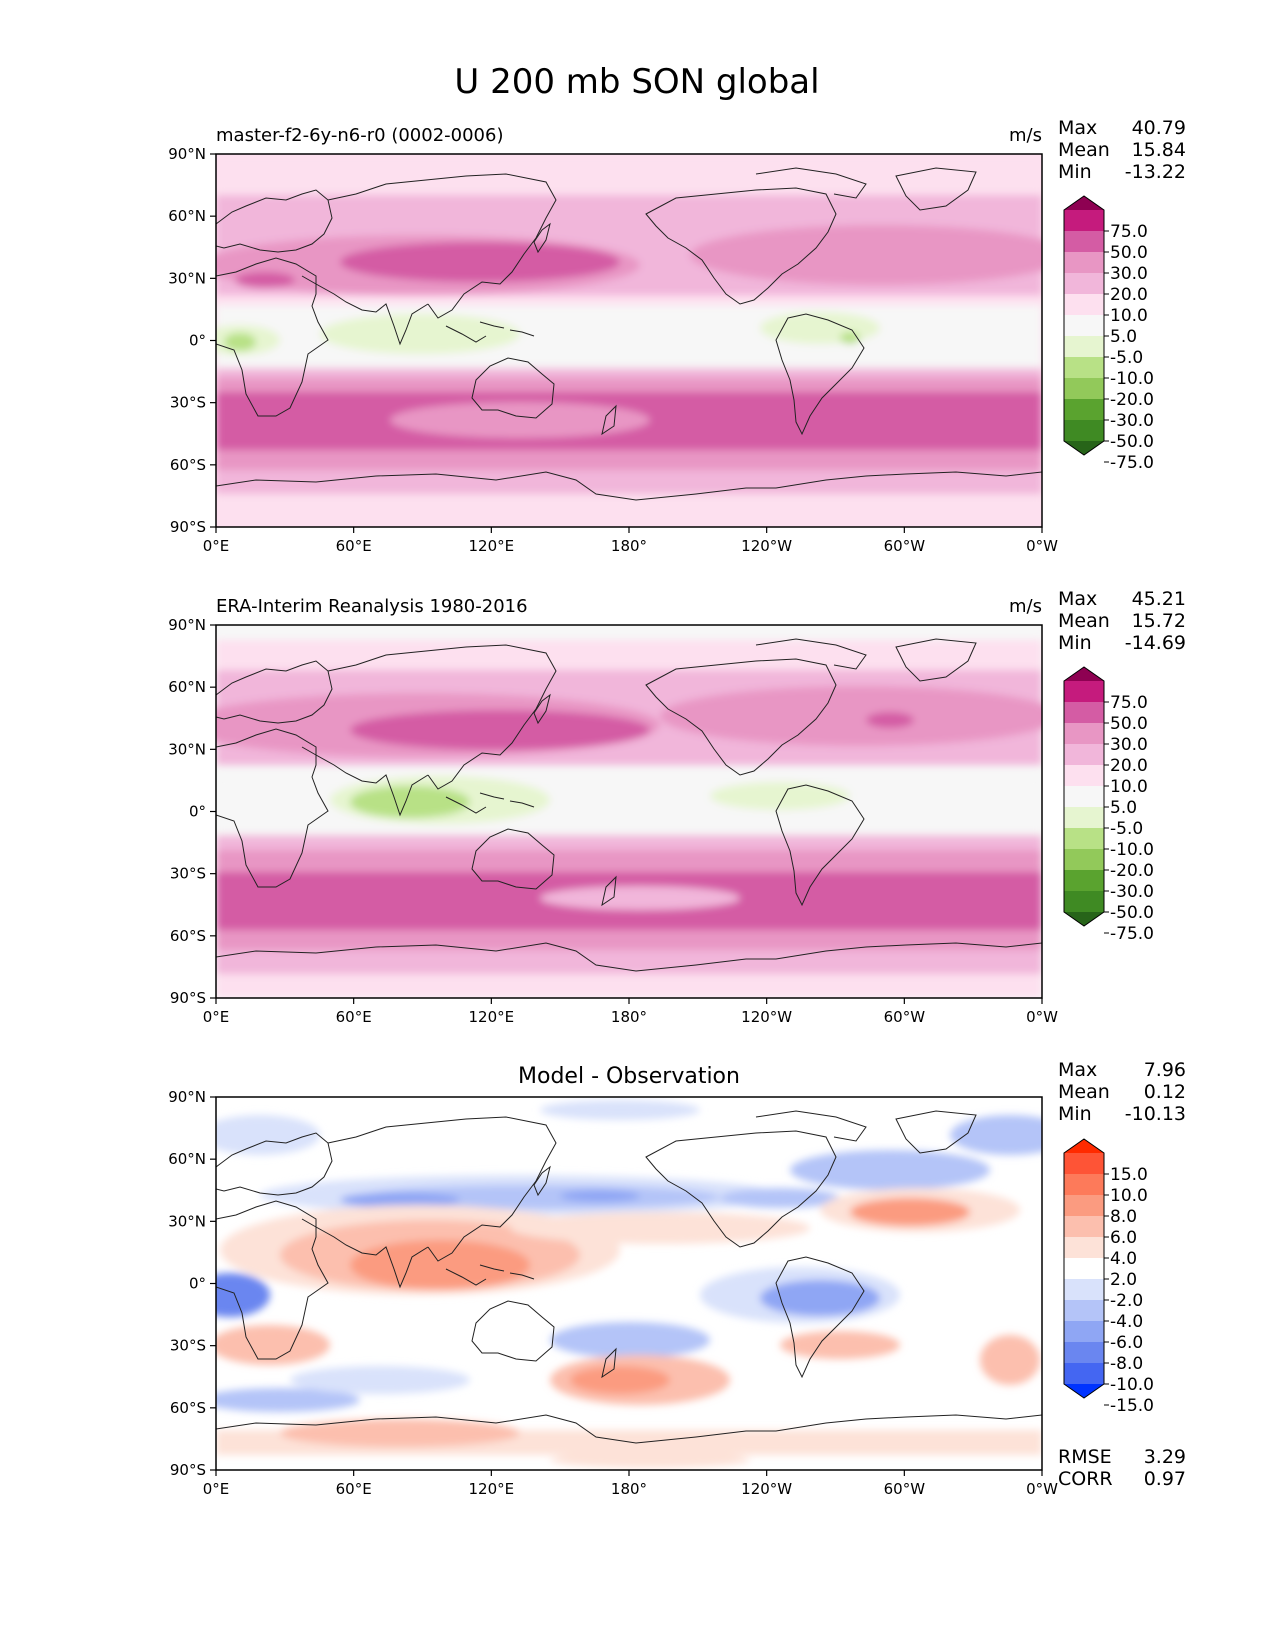 Image resolution: width=1275 pixels, height=1650 pixels. Describe the element at coordinates (359, 135) in the screenshot. I see `panel-1-left-title: master-f2-6y-n6-r0 (0002-0006)` at that location.